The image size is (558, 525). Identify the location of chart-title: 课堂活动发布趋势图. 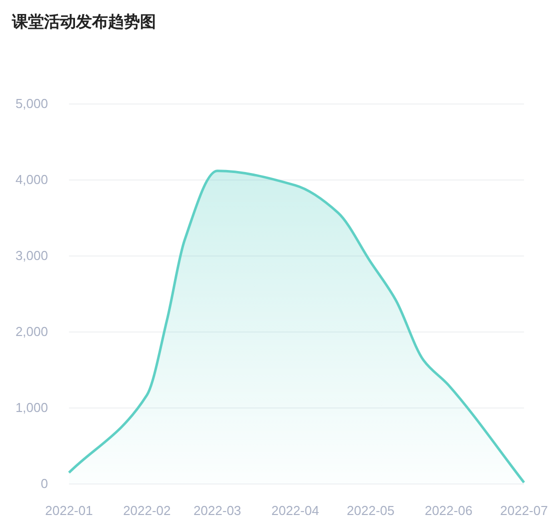
(83, 22).